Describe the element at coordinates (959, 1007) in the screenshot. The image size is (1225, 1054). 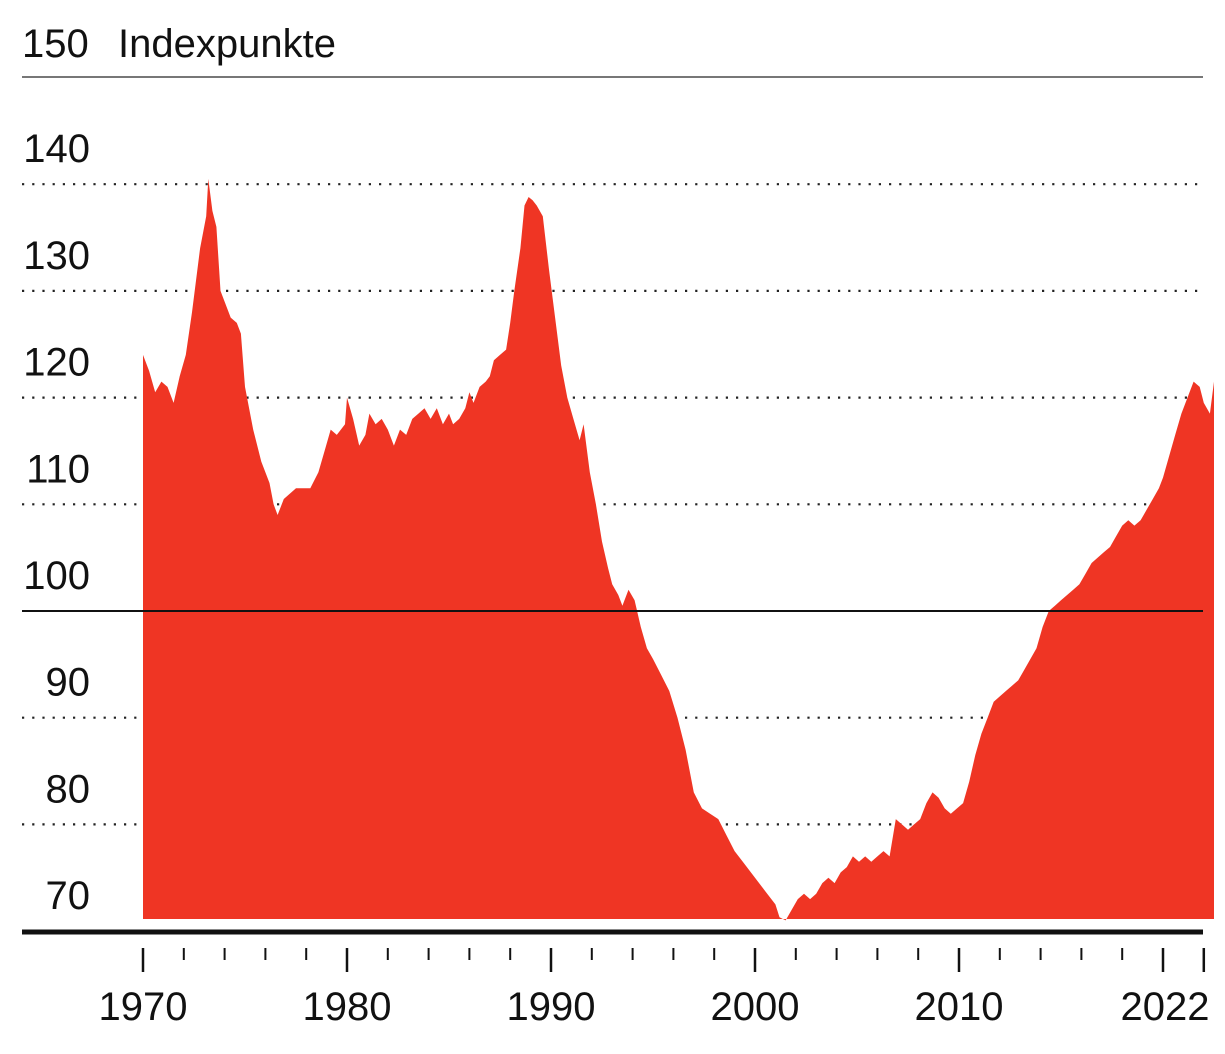
I see `x-tick-label-2010: 2010` at that location.